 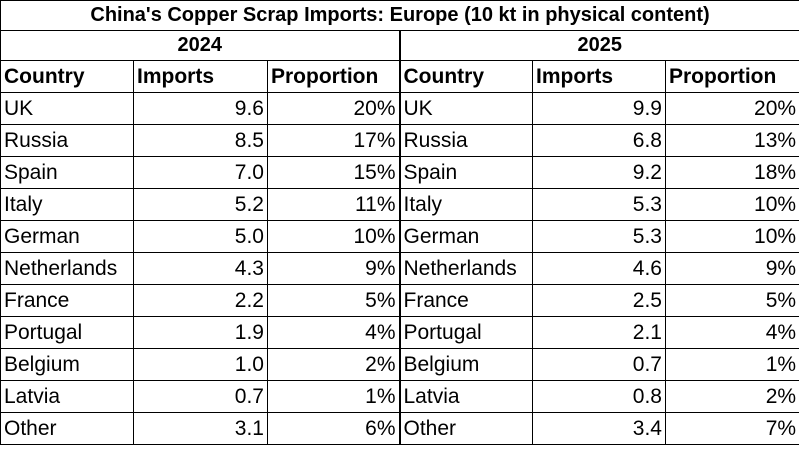 I want to click on data-row: UK 9.6 20% UK 9.9 20%, so click(x=399, y=108).